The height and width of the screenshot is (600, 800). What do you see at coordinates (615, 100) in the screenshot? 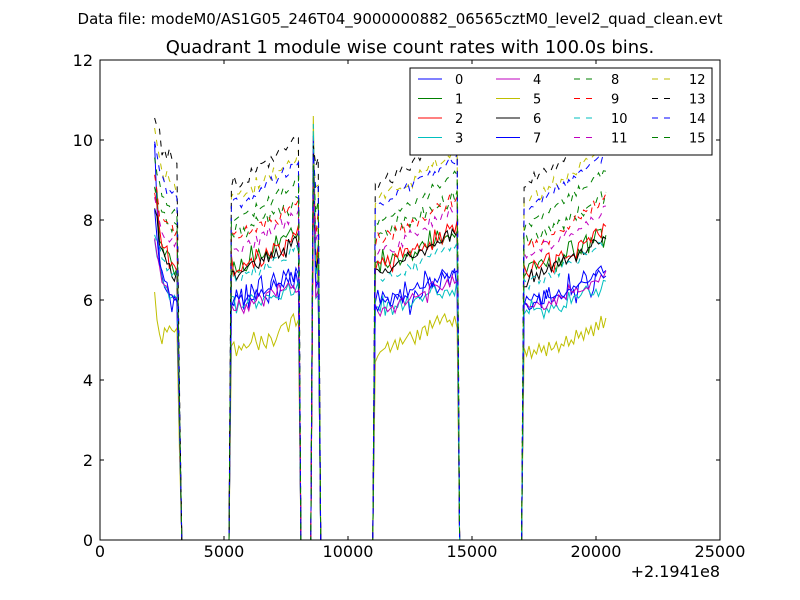
I see `legend-label-9: 9` at bounding box center [615, 100].